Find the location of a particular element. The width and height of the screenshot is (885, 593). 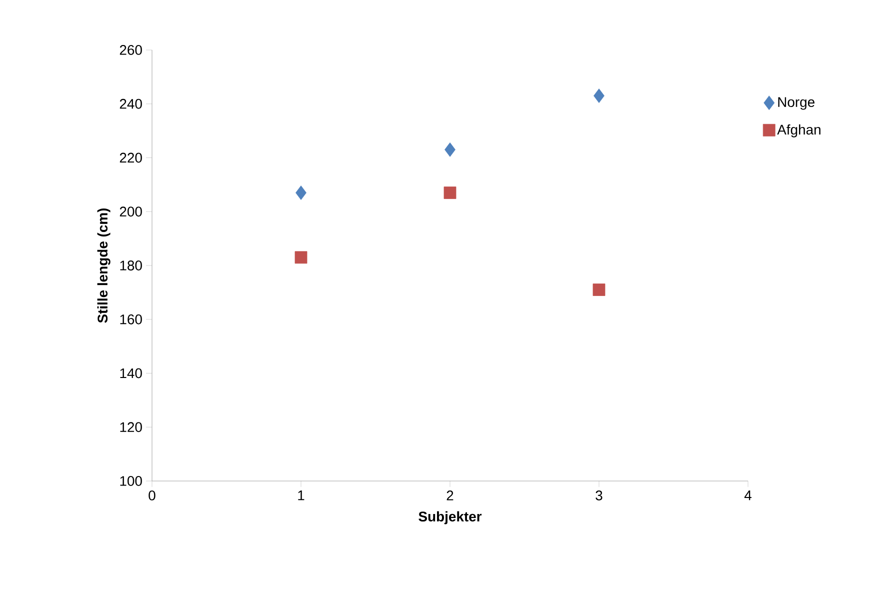

y-tick-label: 140 is located at coordinates (131, 373).